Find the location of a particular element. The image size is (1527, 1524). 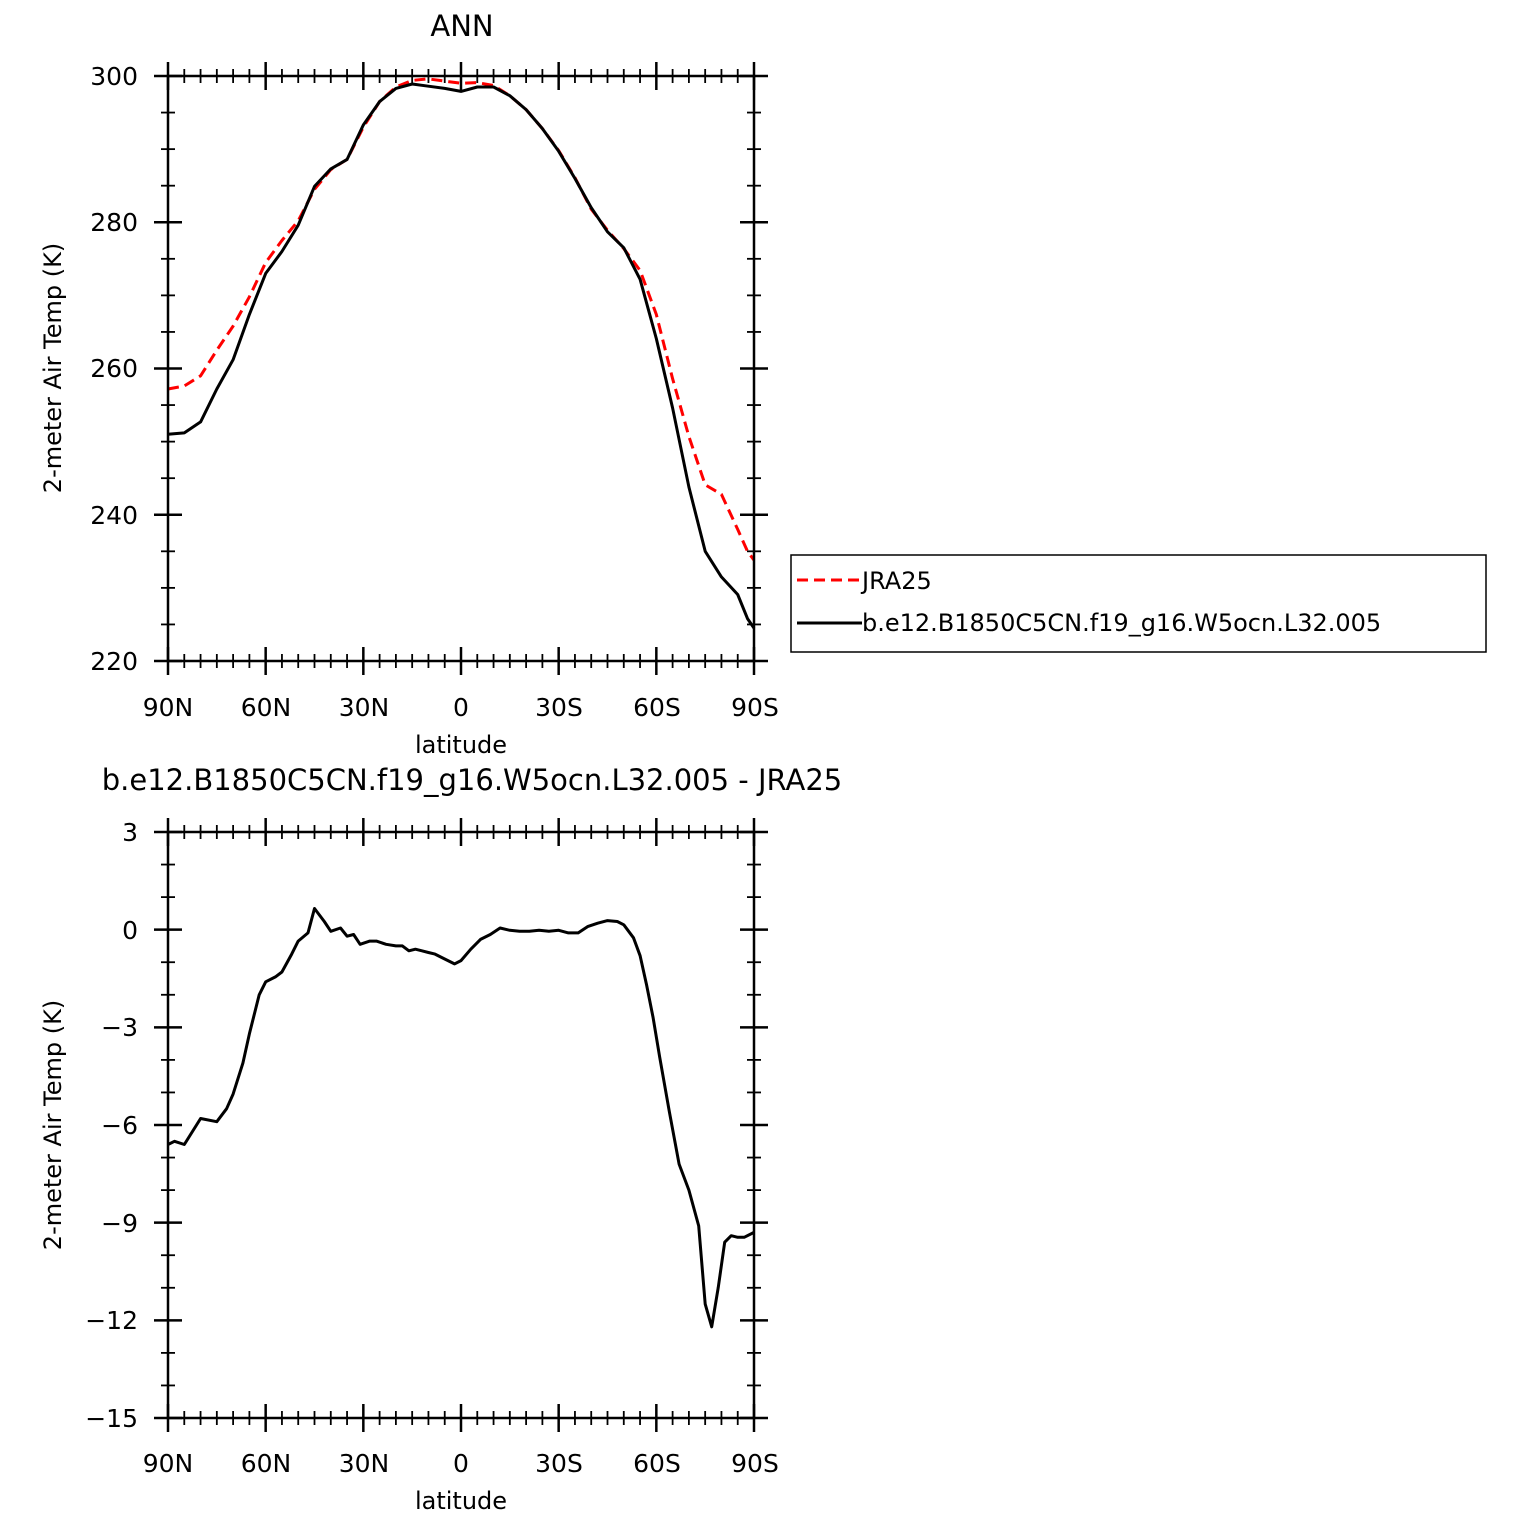

plot-frame-bottom is located at coordinates (461, 1125).